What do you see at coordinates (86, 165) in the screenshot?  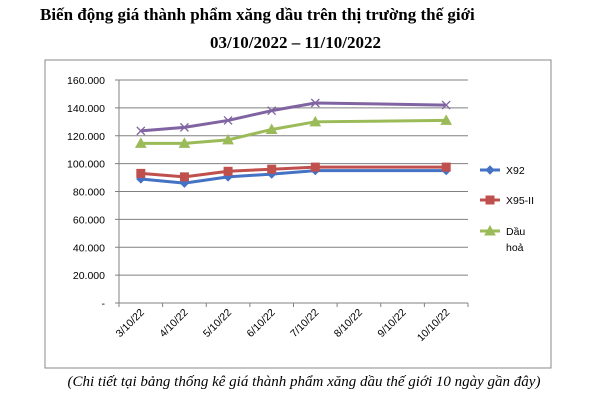 I see `y-tick-label: 100.000` at bounding box center [86, 165].